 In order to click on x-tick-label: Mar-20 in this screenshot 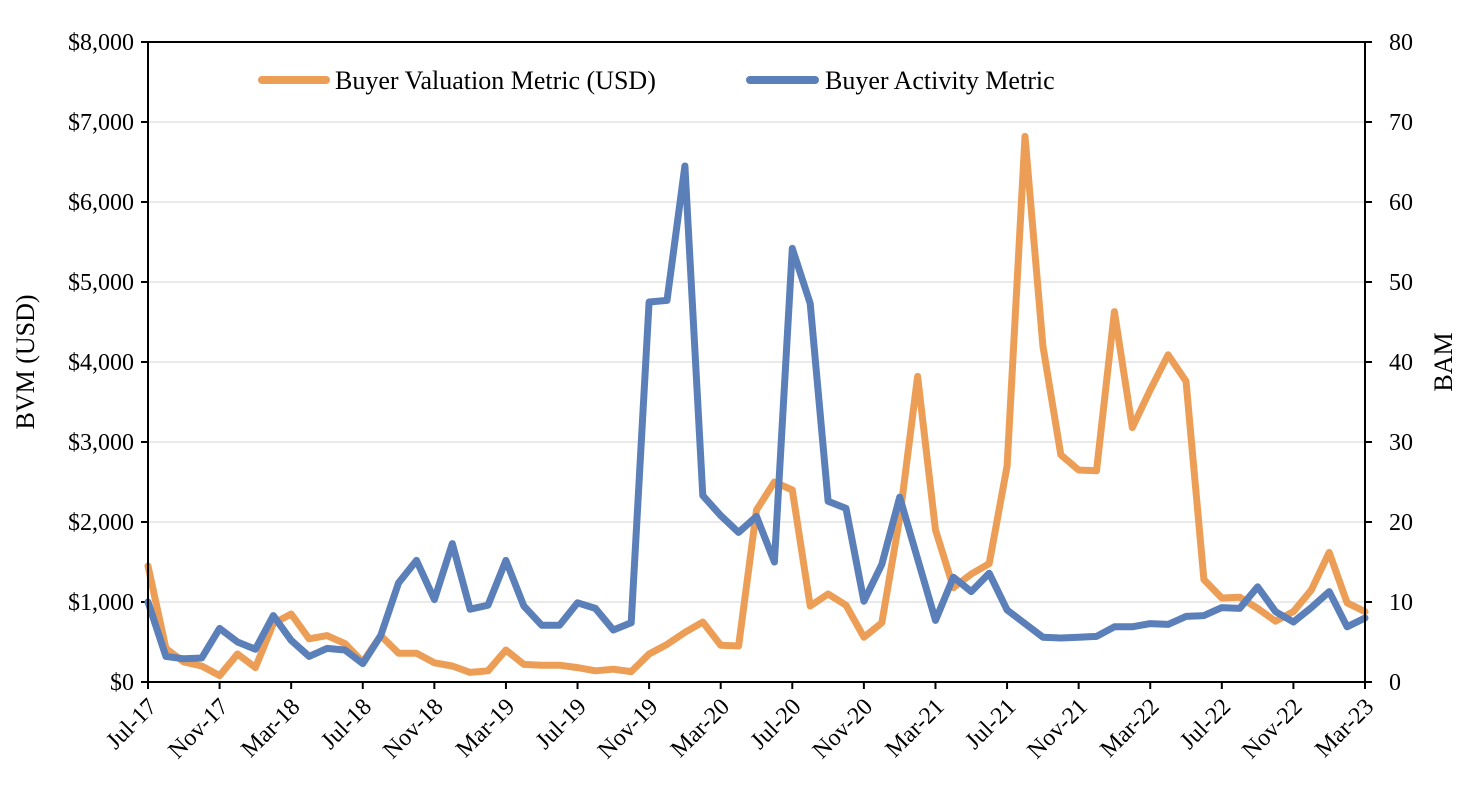, I will do `click(700, 728)`.